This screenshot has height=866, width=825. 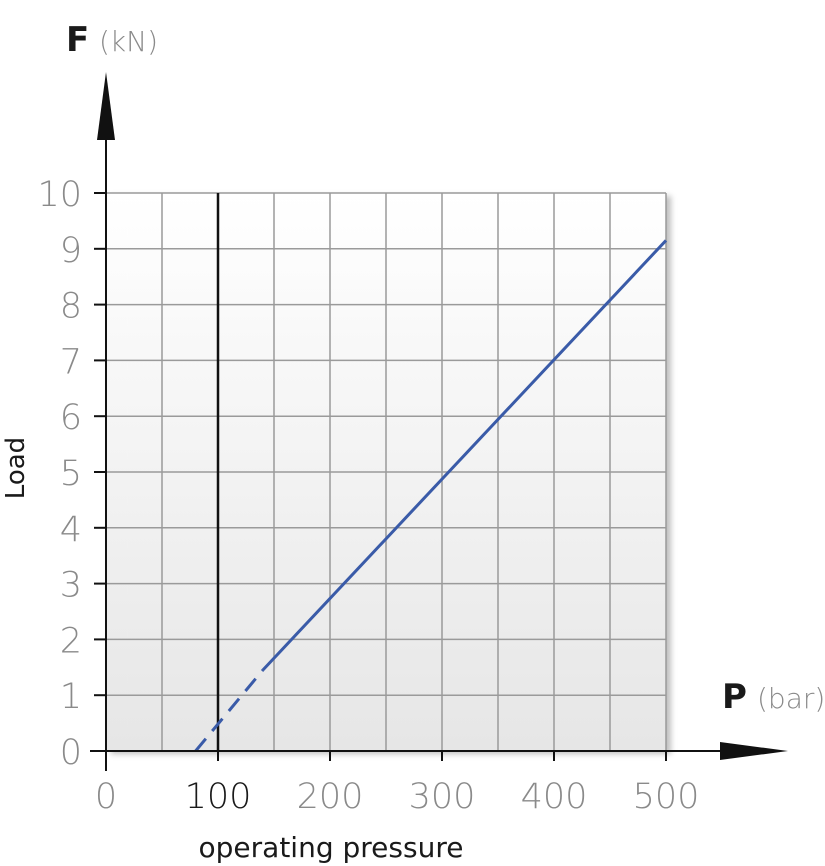 I want to click on x-axis-label: operating pressure, so click(x=331, y=847).